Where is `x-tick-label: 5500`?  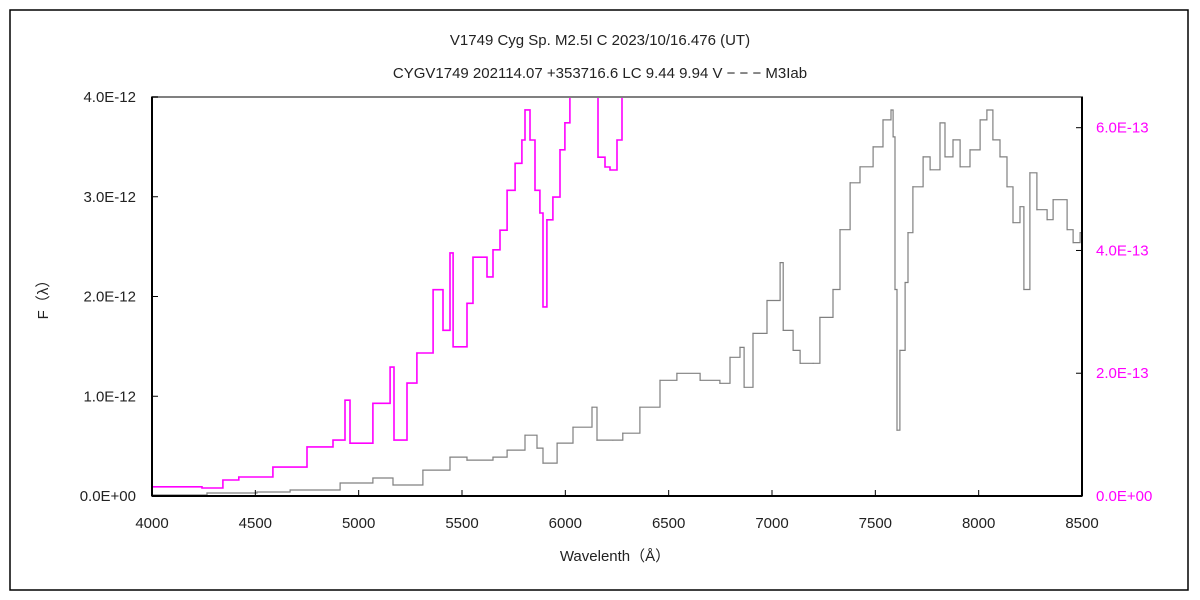 x-tick-label: 5500 is located at coordinates (461, 523).